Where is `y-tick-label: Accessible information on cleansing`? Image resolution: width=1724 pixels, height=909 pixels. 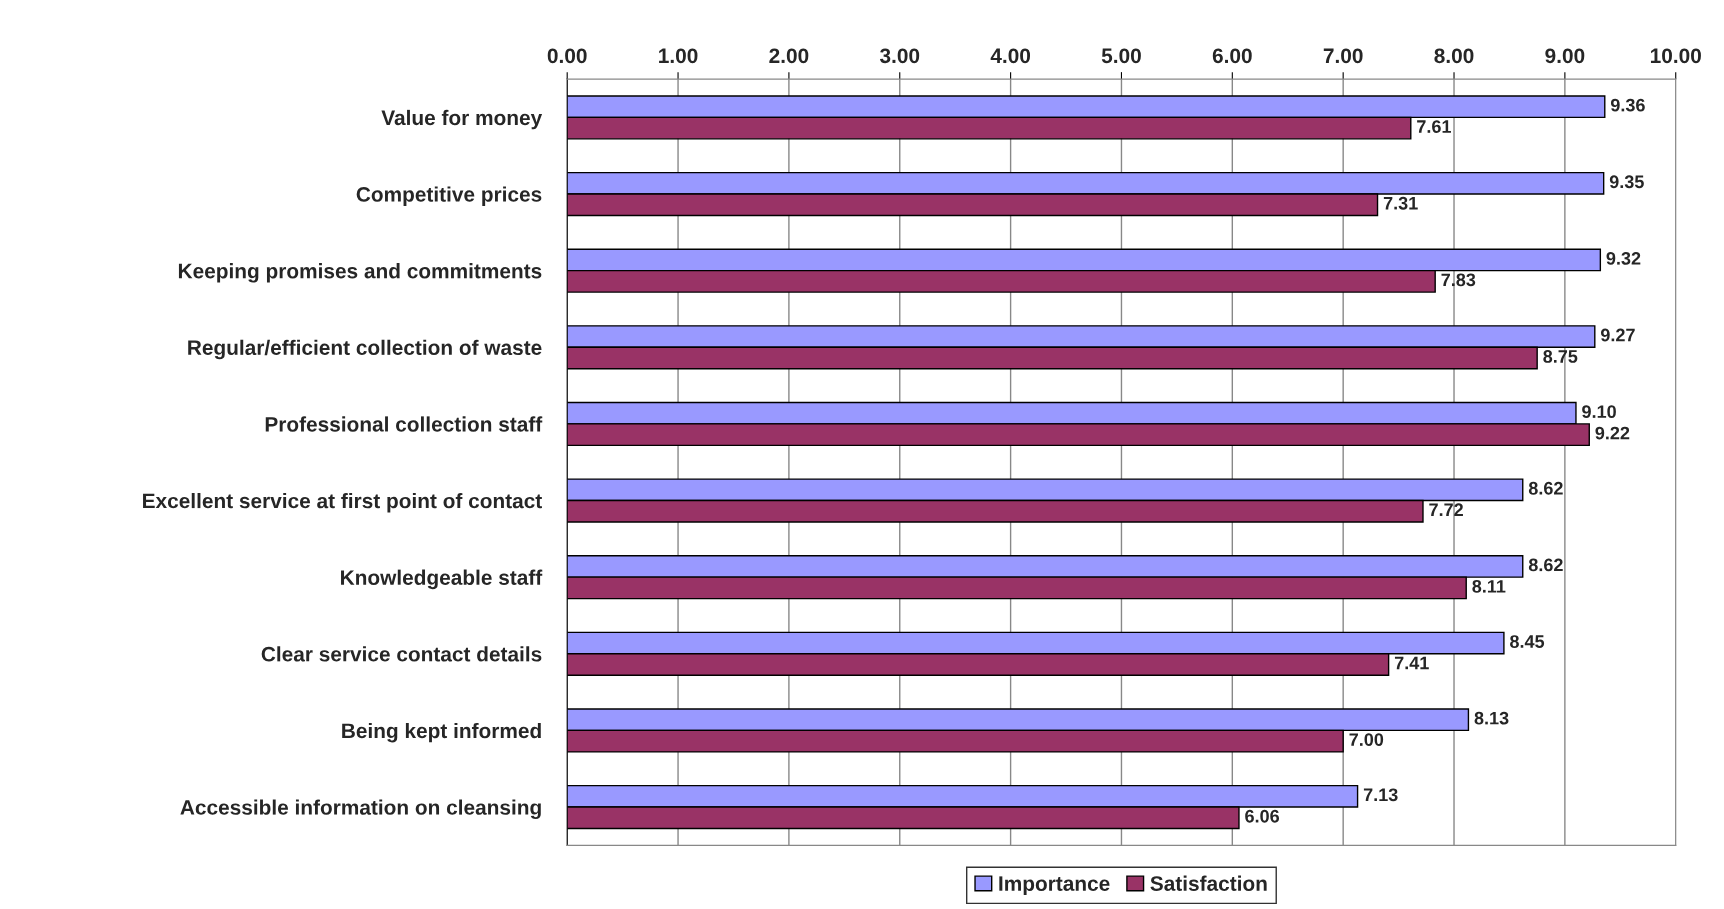
y-tick-label: Accessible information on cleansing is located at coordinates (360, 809).